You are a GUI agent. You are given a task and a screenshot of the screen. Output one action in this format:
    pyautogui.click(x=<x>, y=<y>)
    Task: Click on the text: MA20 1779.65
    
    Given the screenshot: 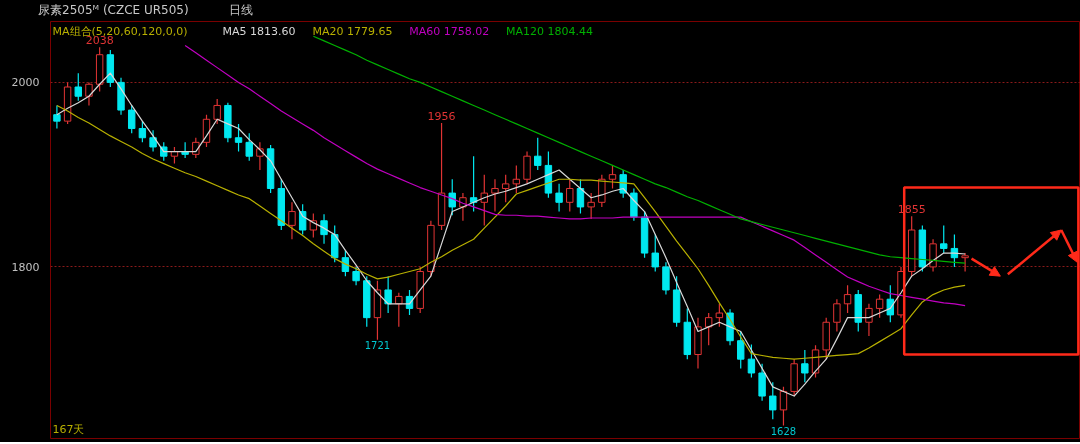 What is the action you would take?
    pyautogui.click(x=352, y=31)
    